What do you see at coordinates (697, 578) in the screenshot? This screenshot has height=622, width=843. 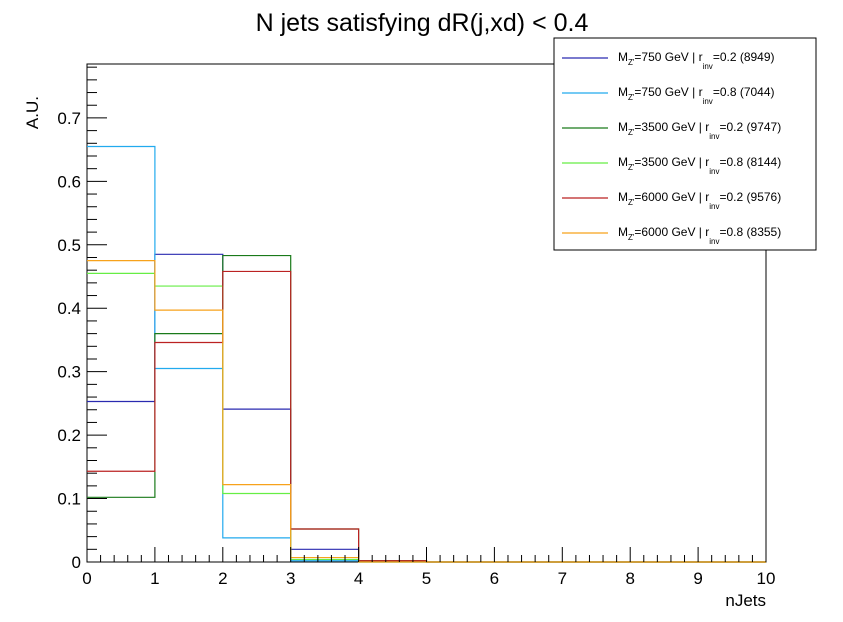 I see `x-tick-label: 9` at bounding box center [697, 578].